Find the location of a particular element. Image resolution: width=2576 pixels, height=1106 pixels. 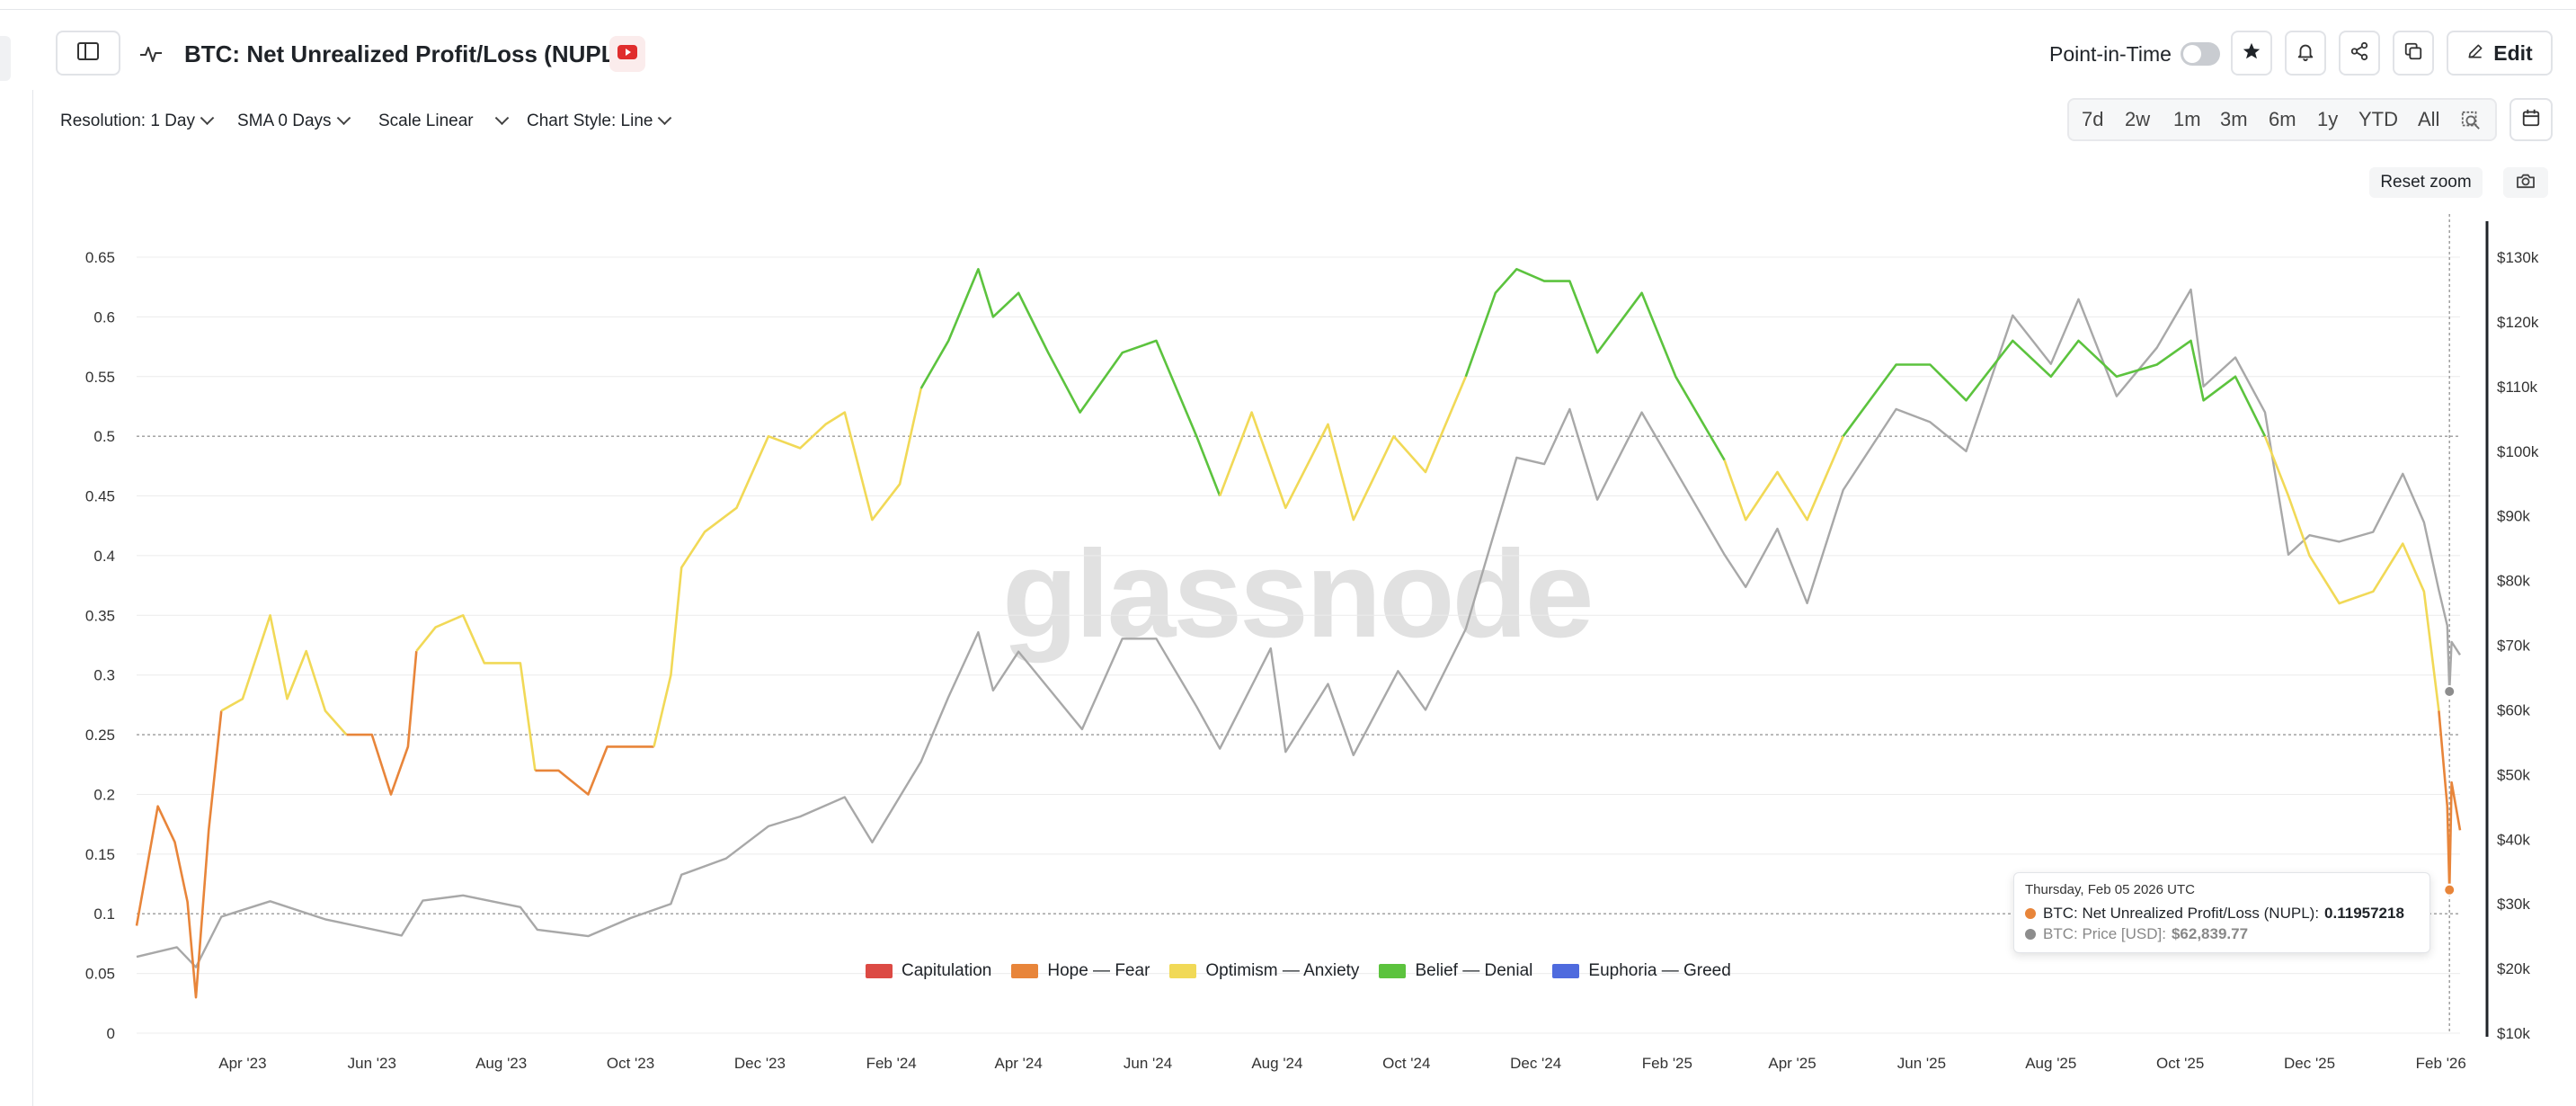

y-tick-label-left: 0 is located at coordinates (111, 1033).